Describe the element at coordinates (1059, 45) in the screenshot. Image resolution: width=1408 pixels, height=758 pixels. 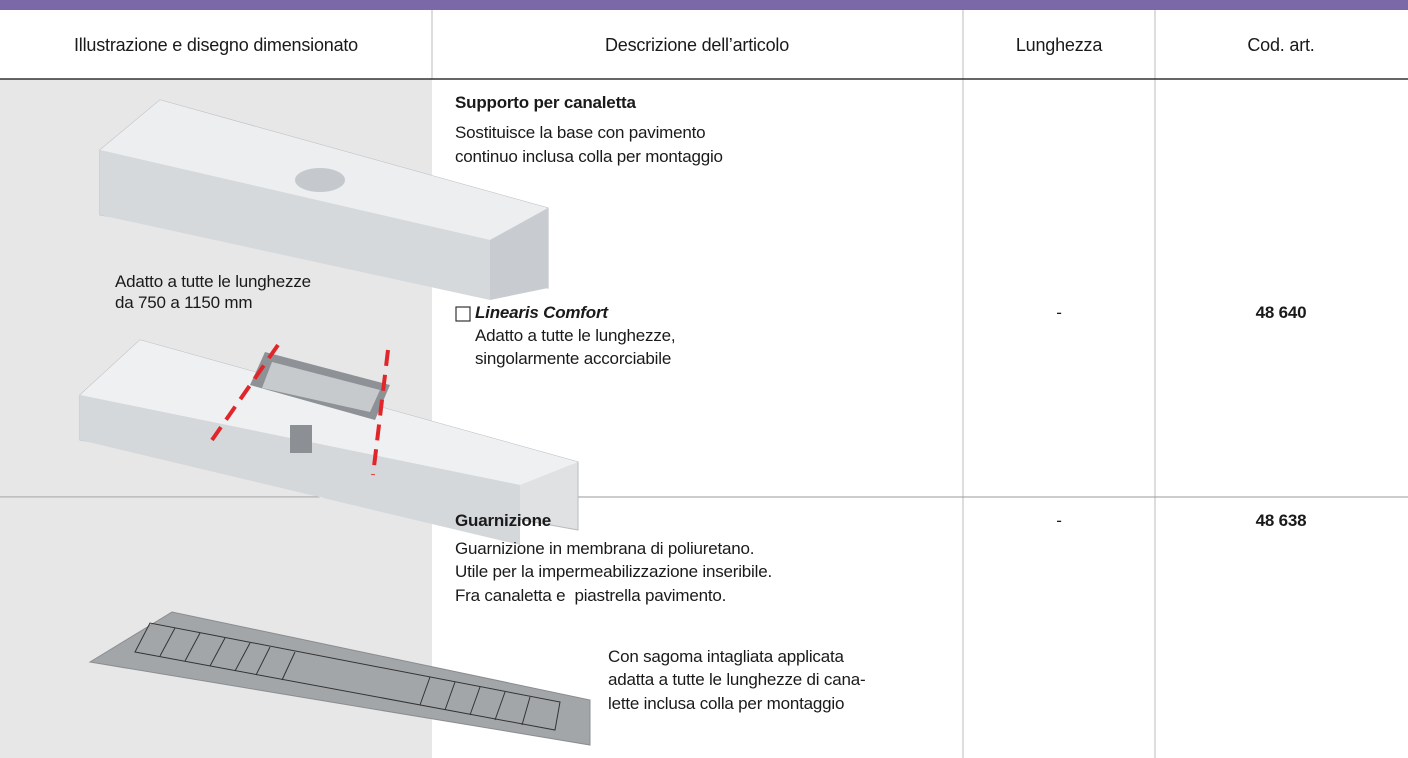
I see `header-cell: Lunghezza` at that location.